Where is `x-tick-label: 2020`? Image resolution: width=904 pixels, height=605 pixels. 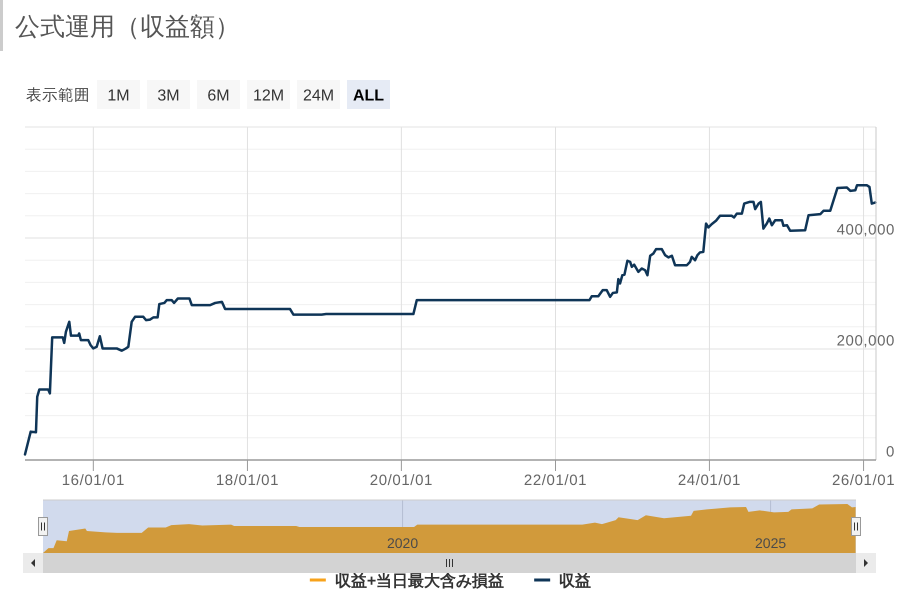
x-tick-label: 2020 is located at coordinates (402, 543).